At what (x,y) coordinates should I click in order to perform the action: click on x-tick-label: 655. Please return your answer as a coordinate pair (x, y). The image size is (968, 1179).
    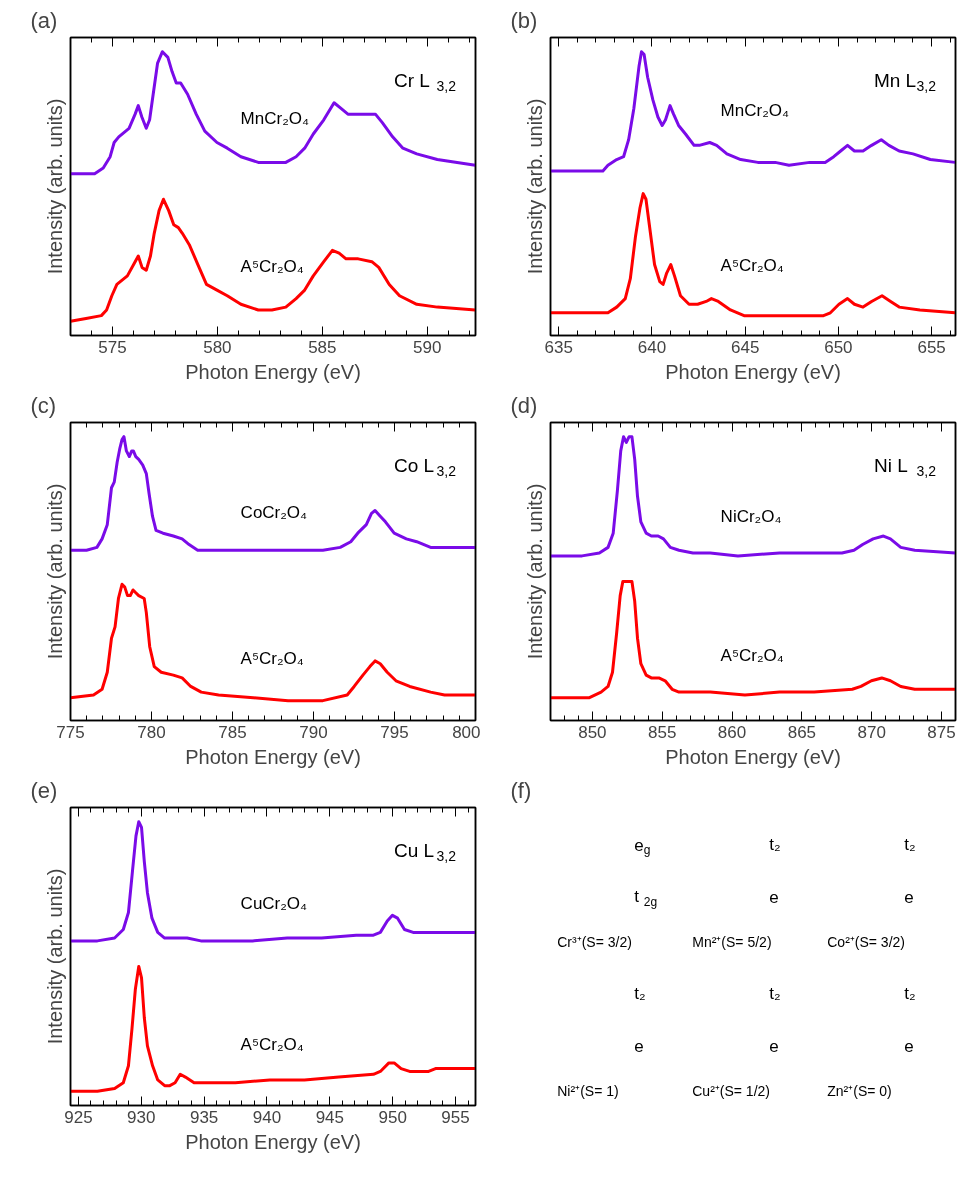
    Looking at the image, I should click on (931, 347).